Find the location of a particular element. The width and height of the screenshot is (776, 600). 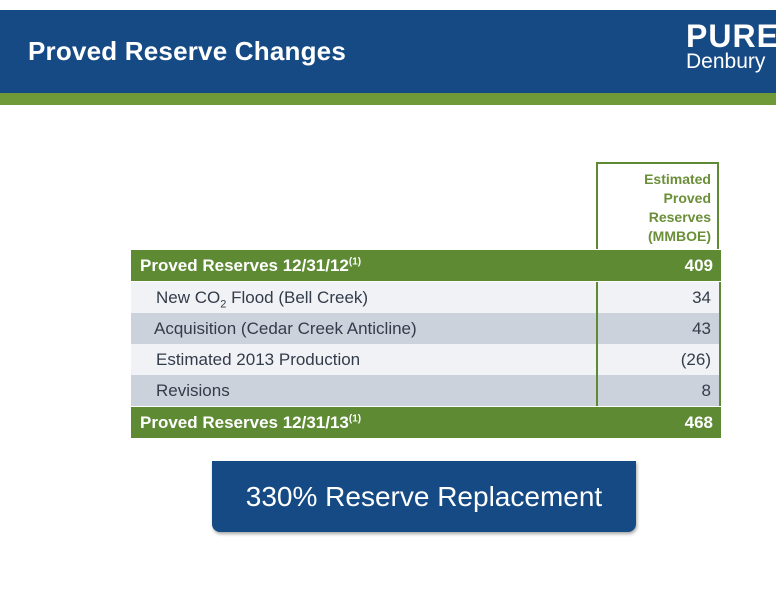

column-header: Estimated Proved Reserves (MMBOE) is located at coordinates (657, 205).